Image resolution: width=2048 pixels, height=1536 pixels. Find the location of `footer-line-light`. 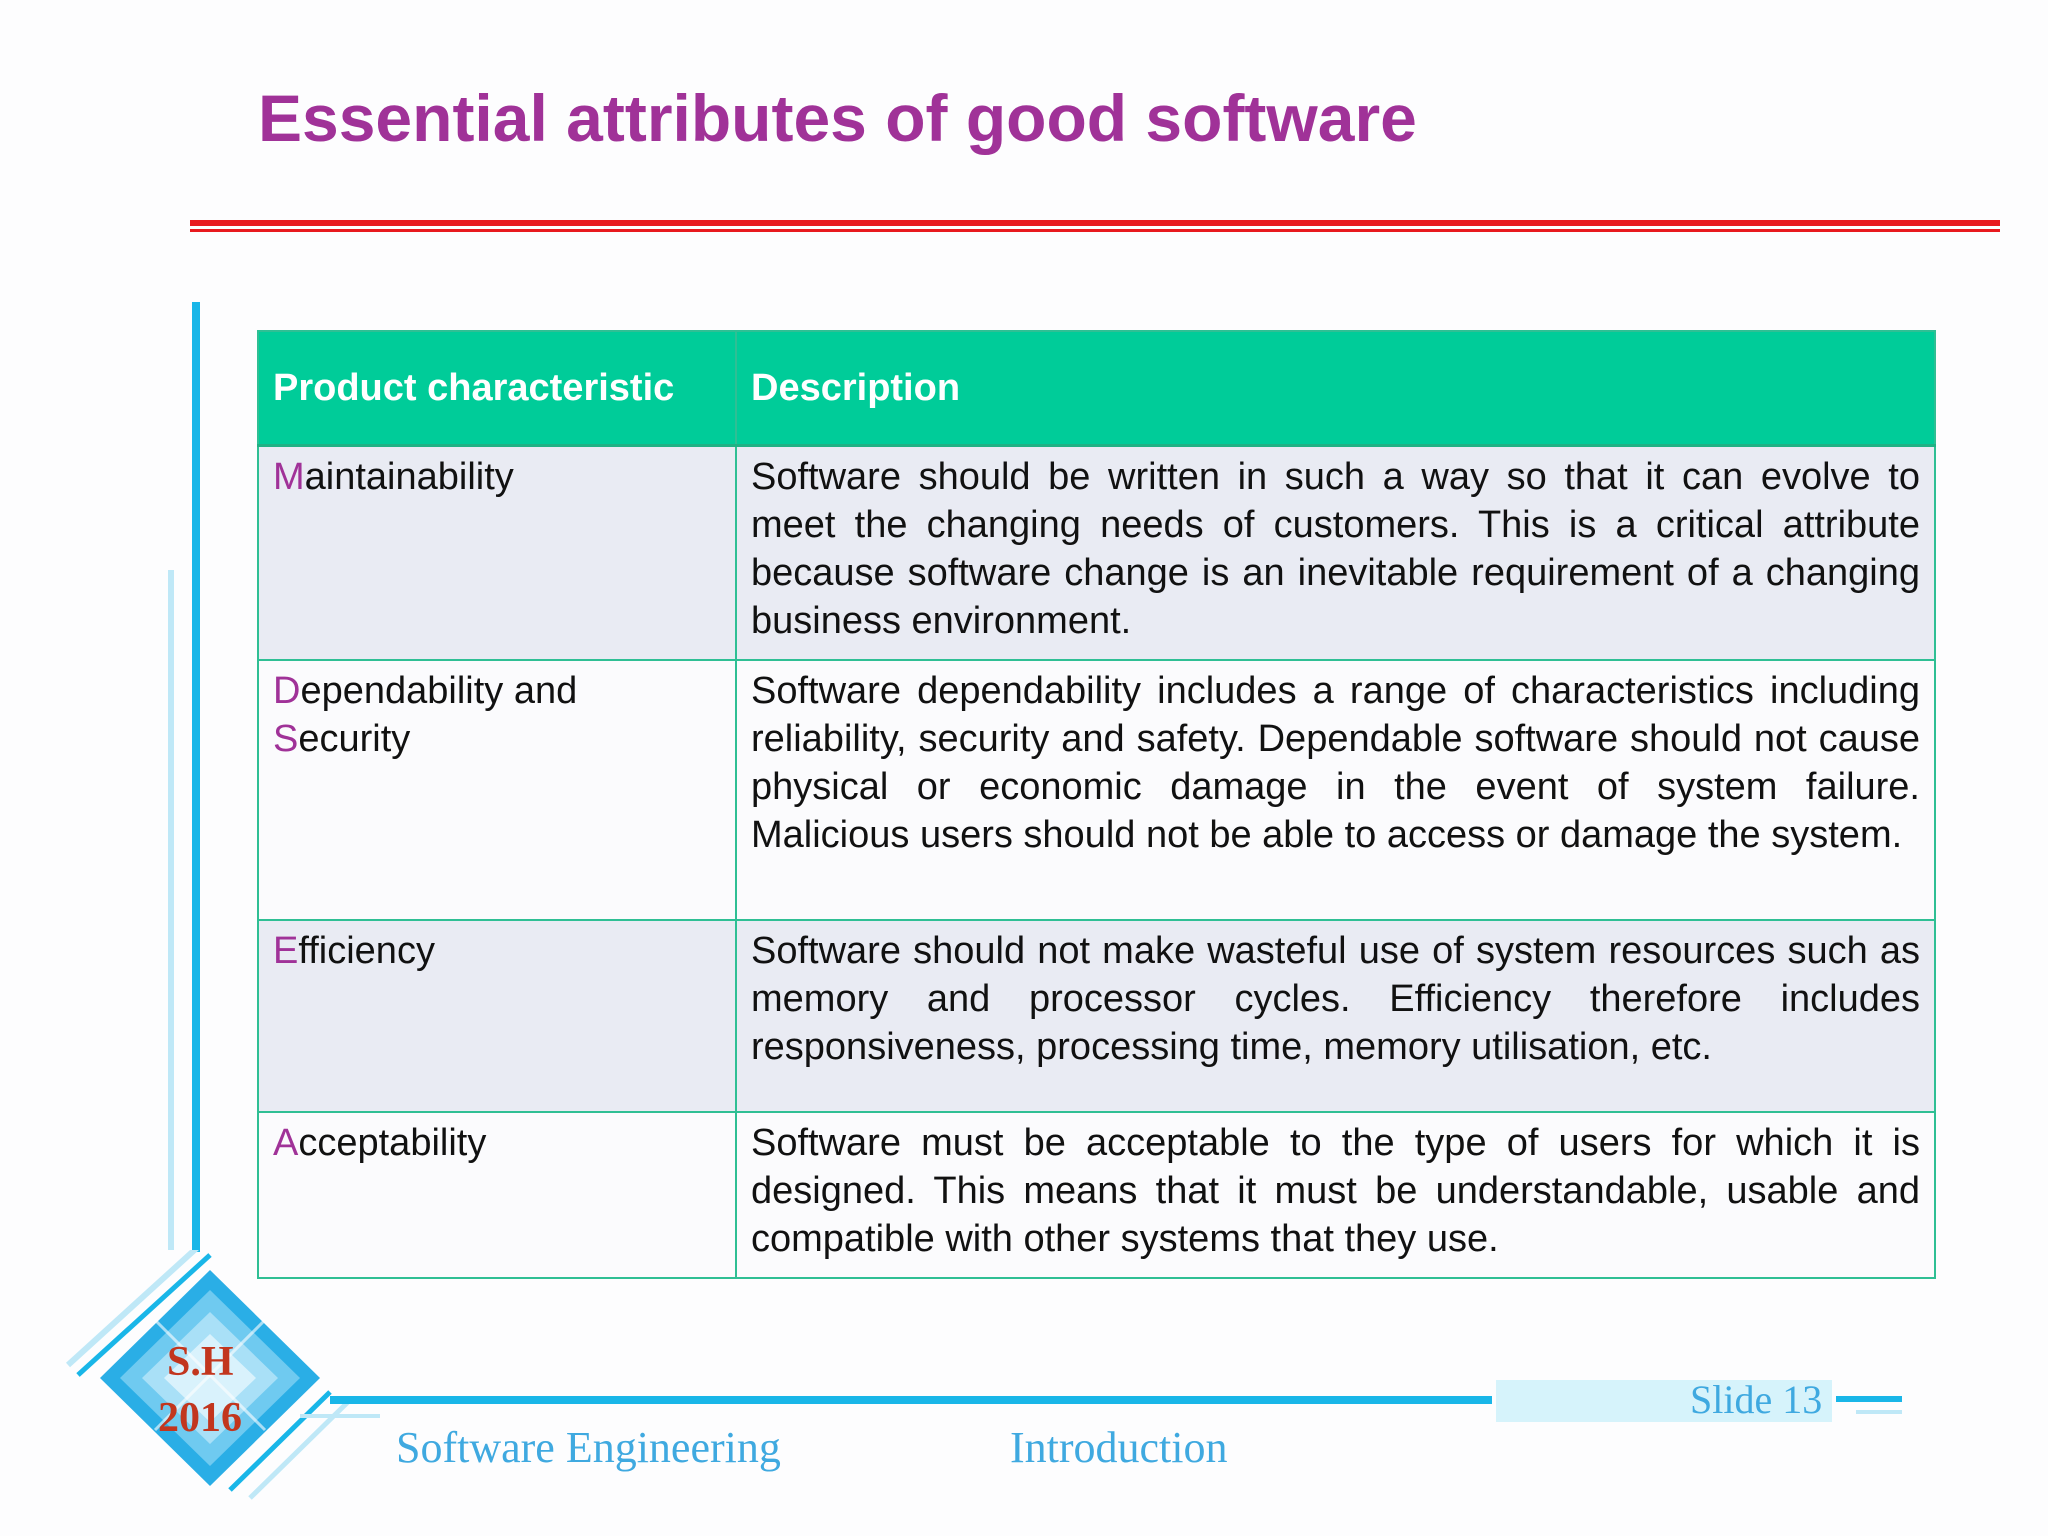

footer-line-light is located at coordinates (340, 1416).